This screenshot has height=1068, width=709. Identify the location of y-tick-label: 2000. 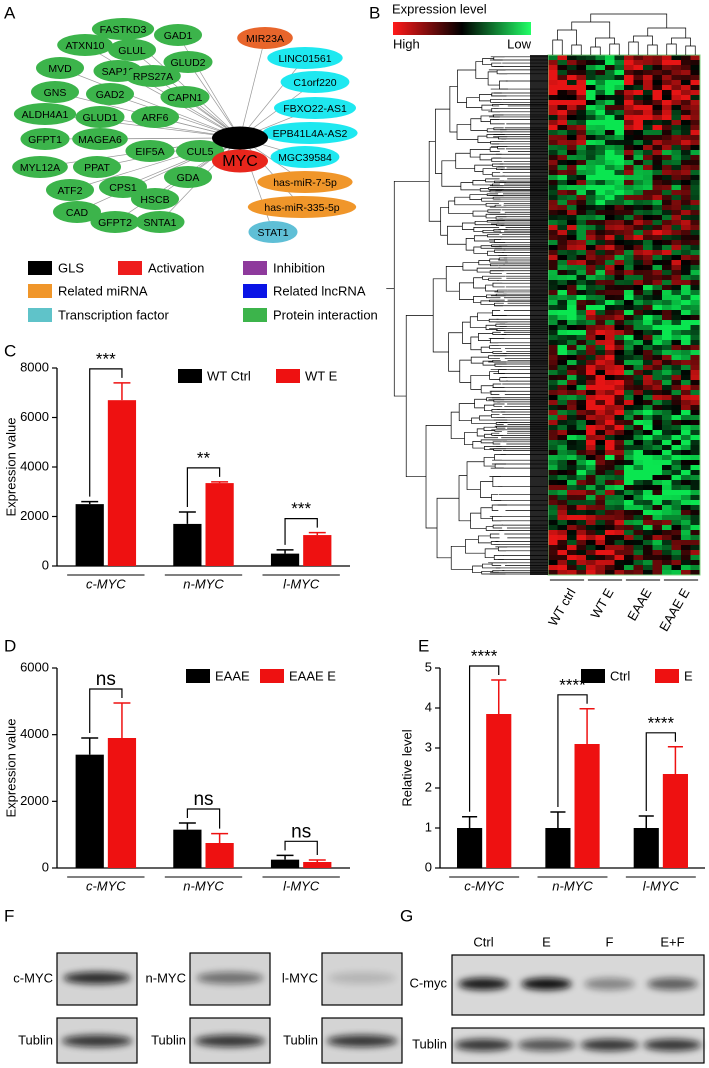
(34, 800).